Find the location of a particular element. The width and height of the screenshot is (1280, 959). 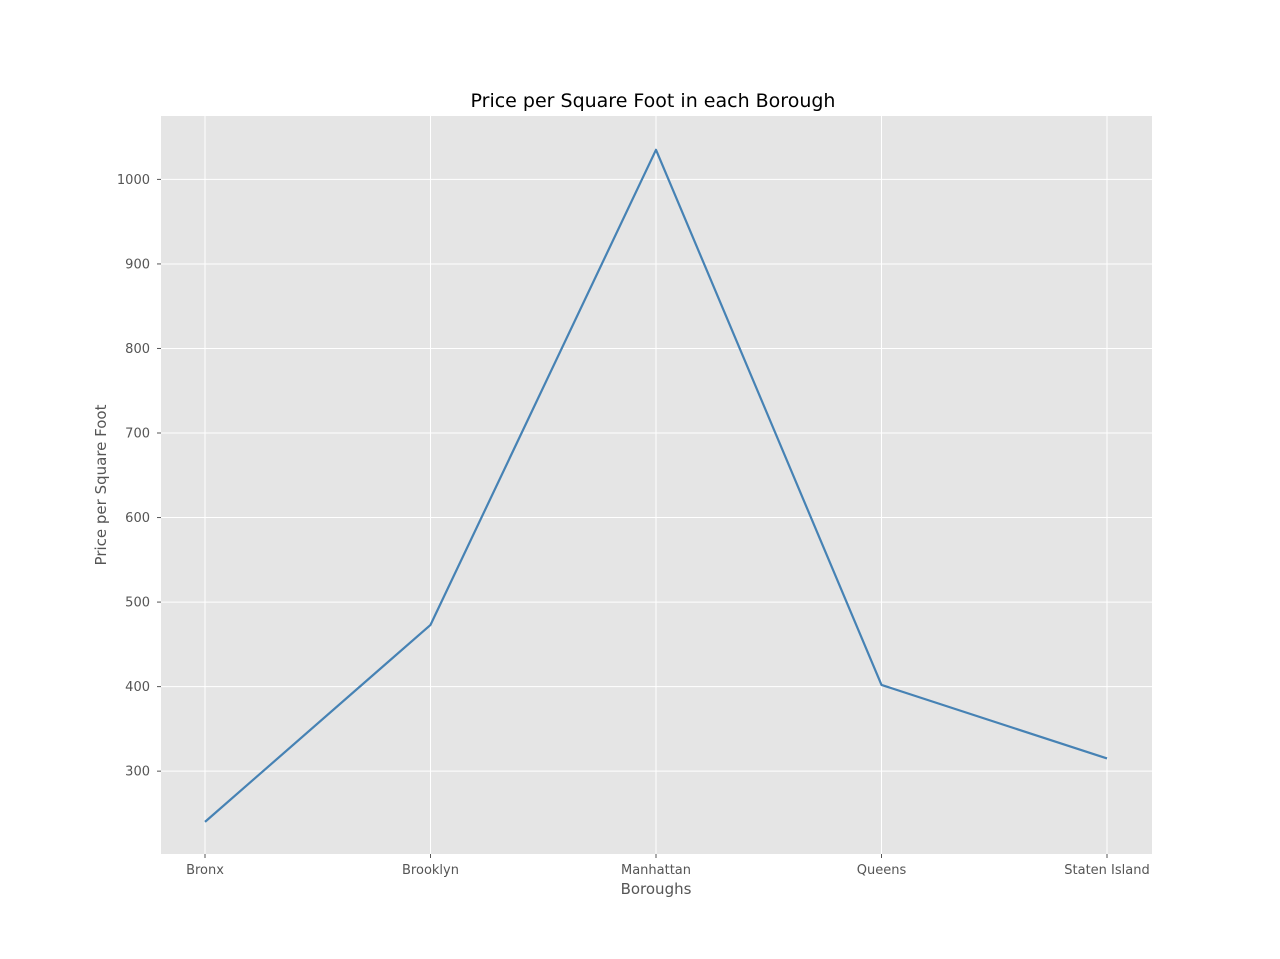

x-axis-label: Boroughs is located at coordinates (656, 889).